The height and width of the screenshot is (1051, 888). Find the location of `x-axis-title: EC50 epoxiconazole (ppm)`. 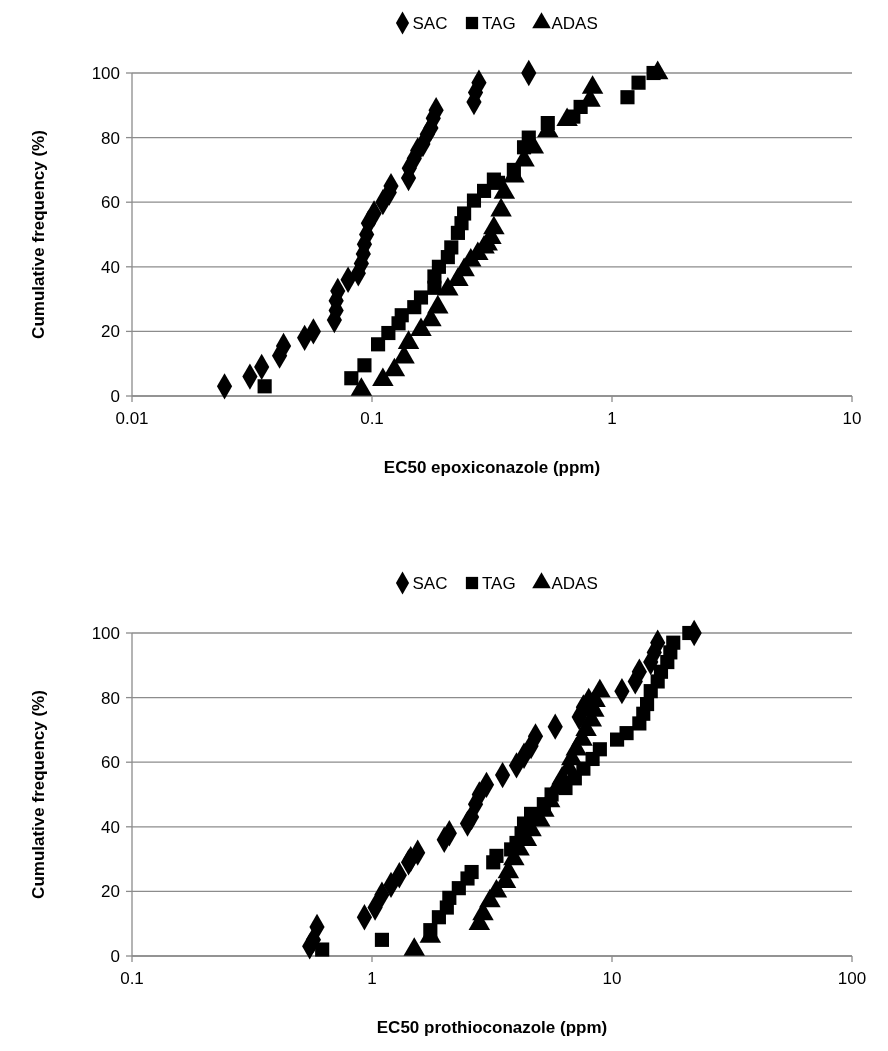

x-axis-title: EC50 epoxiconazole (ppm) is located at coordinates (492, 467).